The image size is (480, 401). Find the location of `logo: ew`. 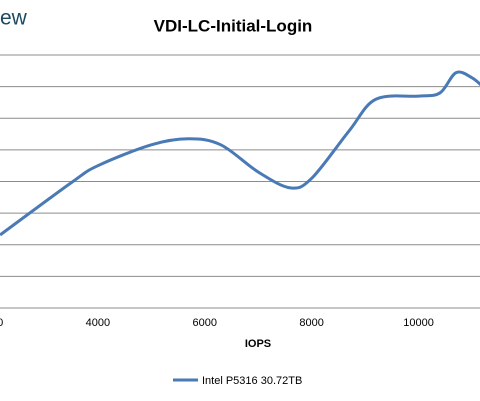

logo: ew is located at coordinates (14, 18).